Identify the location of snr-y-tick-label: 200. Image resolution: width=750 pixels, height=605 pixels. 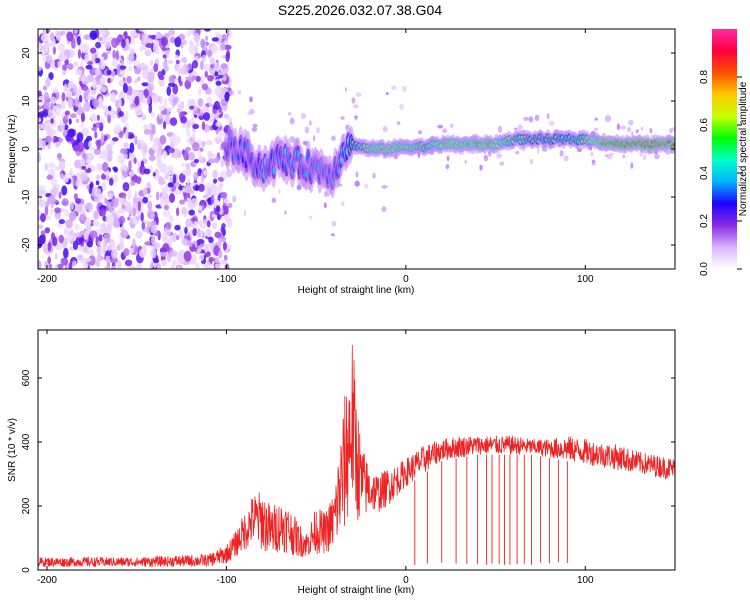
(26, 505).